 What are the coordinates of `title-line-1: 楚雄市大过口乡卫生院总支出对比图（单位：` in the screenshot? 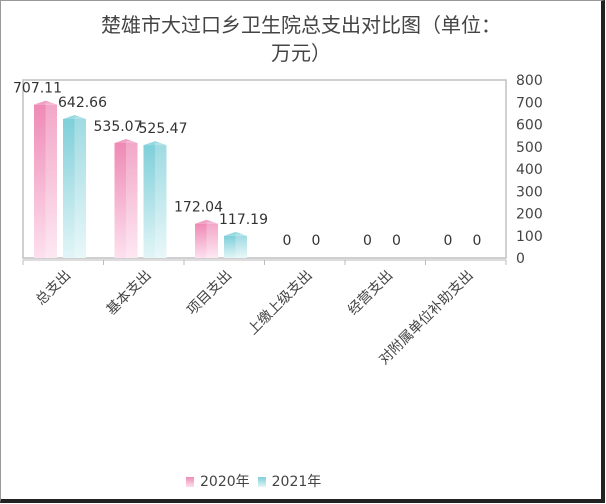 It's located at (301, 25).